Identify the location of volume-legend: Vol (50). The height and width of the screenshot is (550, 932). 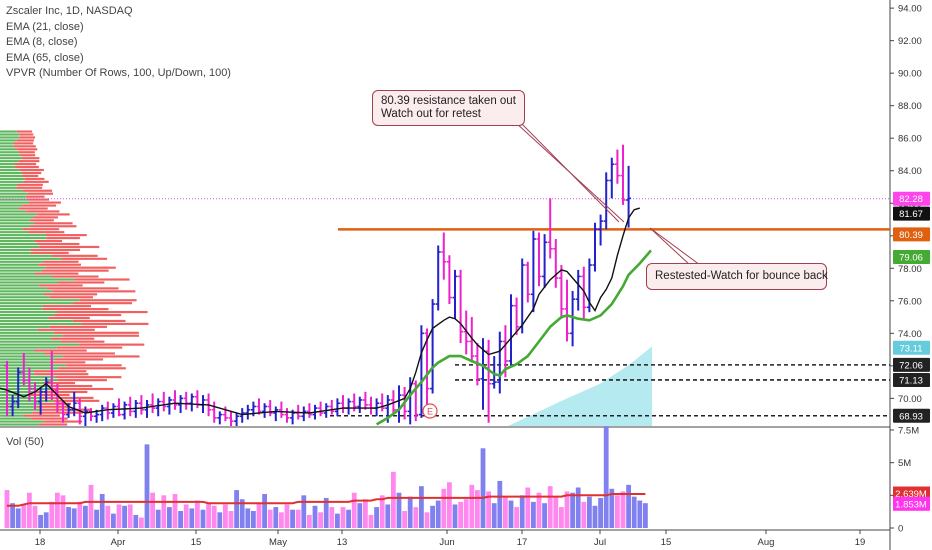
(25, 442).